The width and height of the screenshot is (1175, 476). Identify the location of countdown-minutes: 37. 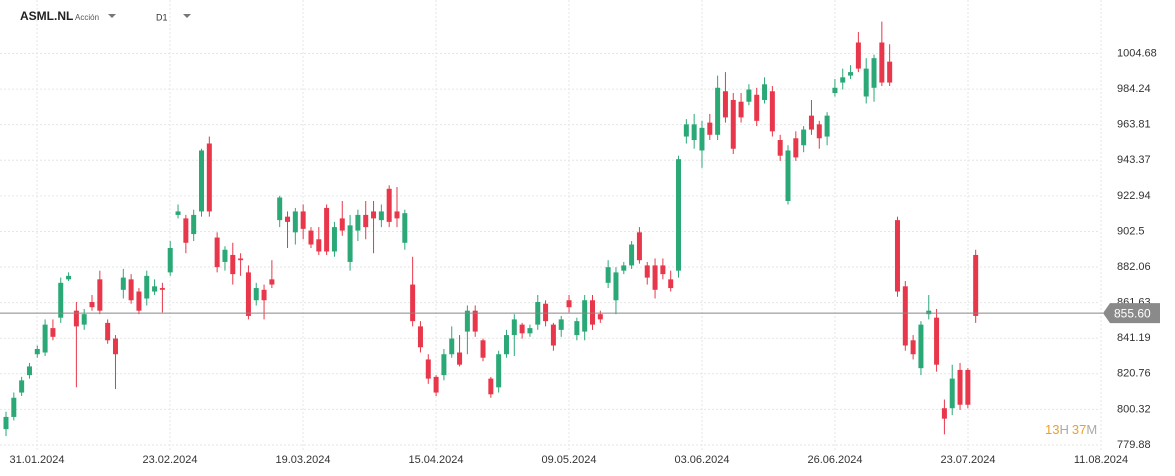
(1079, 429).